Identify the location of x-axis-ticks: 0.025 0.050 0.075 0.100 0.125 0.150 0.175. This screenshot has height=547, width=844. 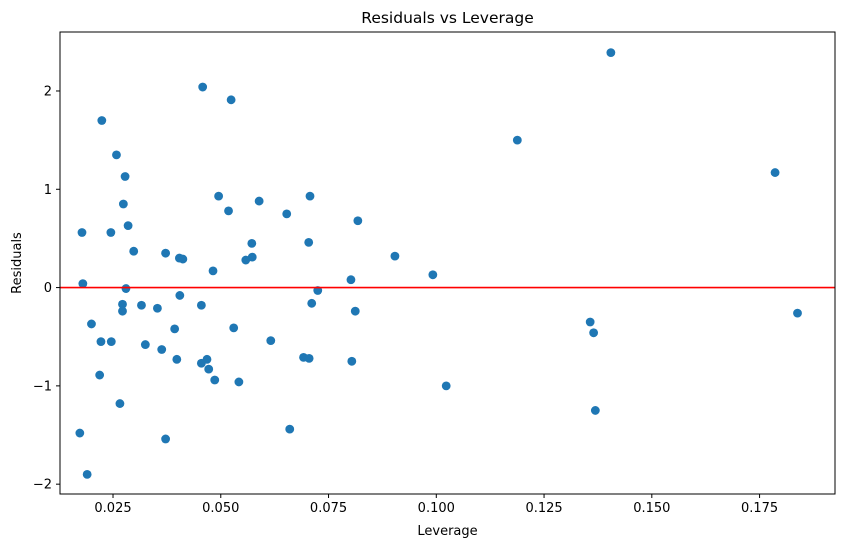
(436, 505).